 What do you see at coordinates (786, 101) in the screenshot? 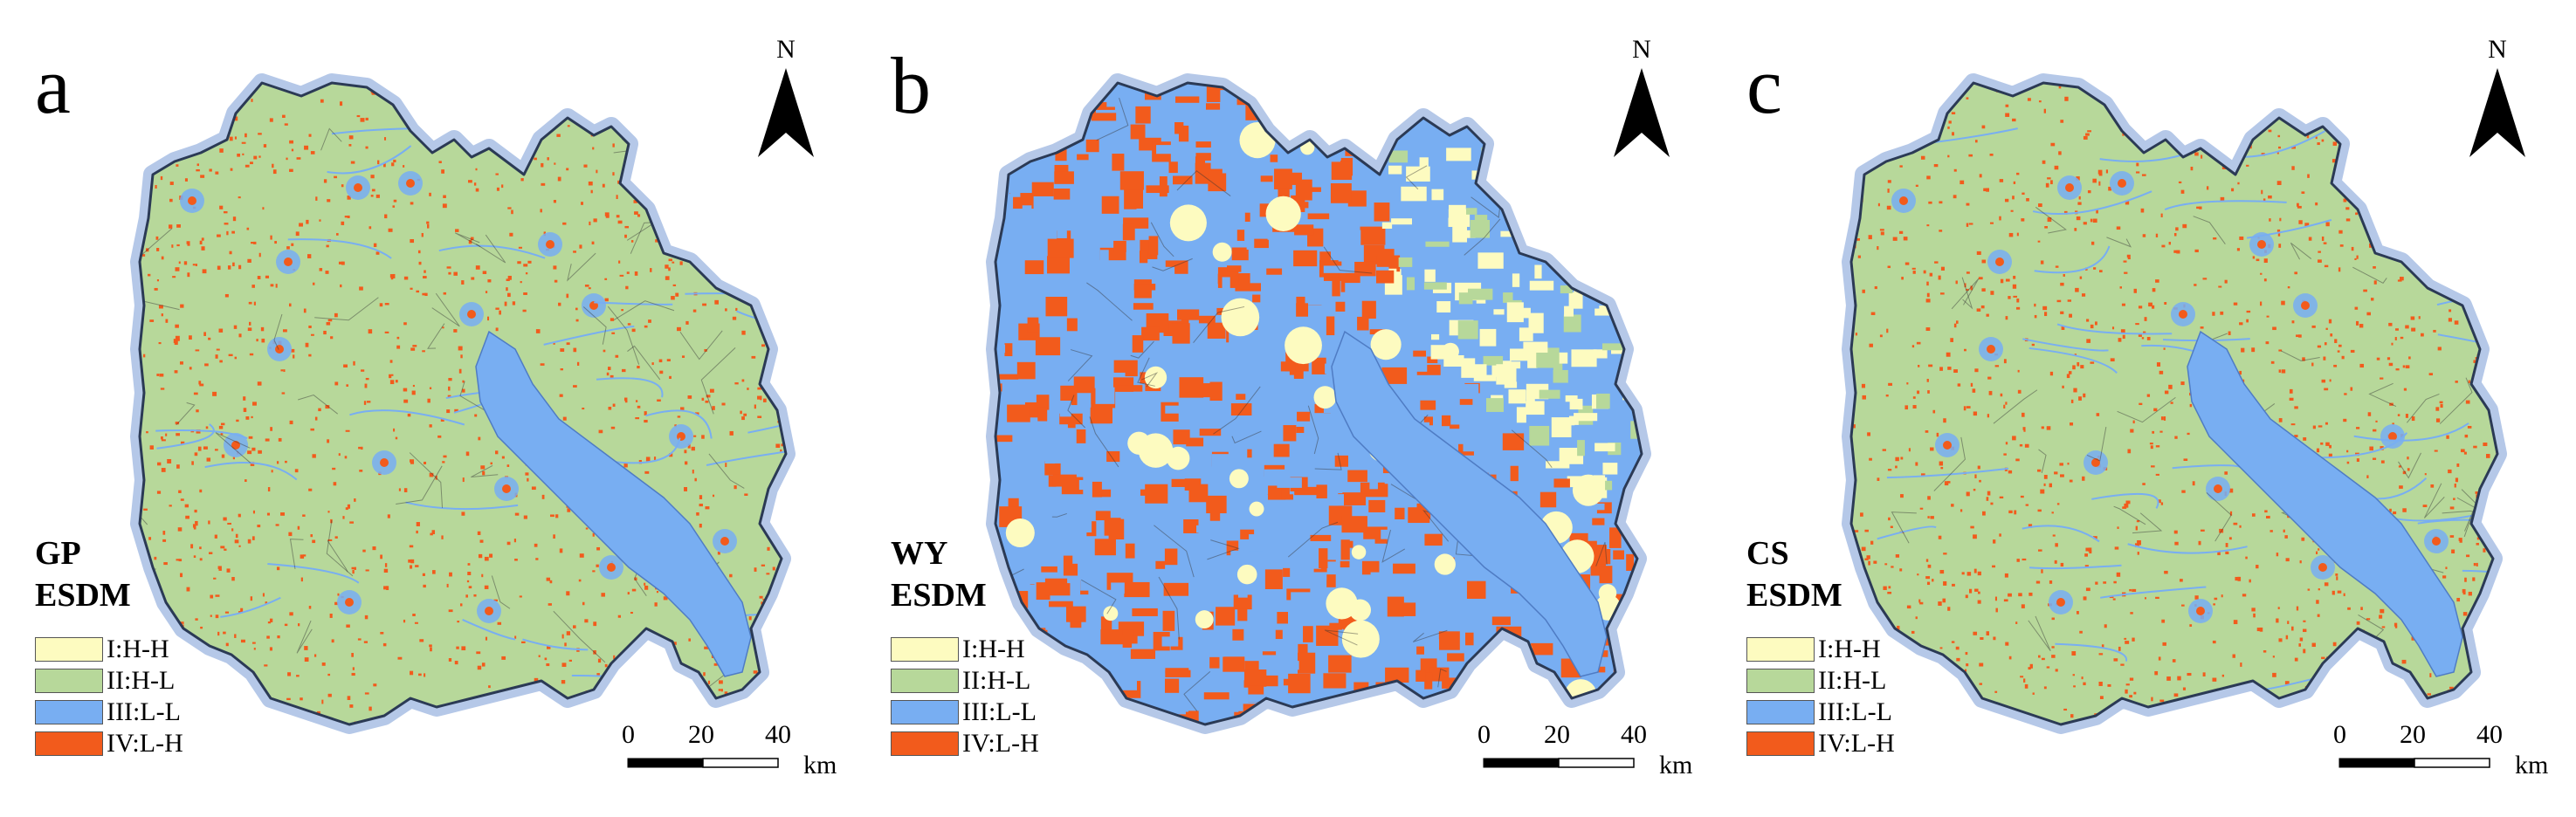
I see `north-arrow: N` at bounding box center [786, 101].